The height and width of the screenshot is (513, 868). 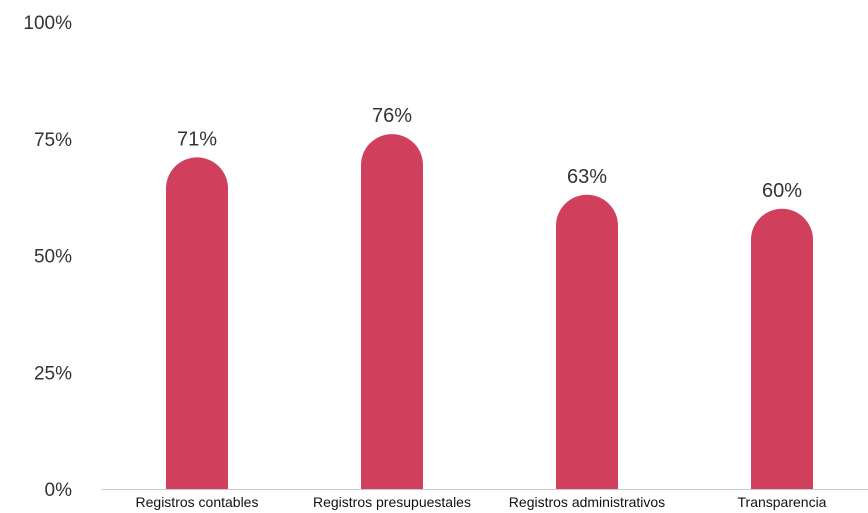 What do you see at coordinates (53, 373) in the screenshot?
I see `y-tick-label: 25%` at bounding box center [53, 373].